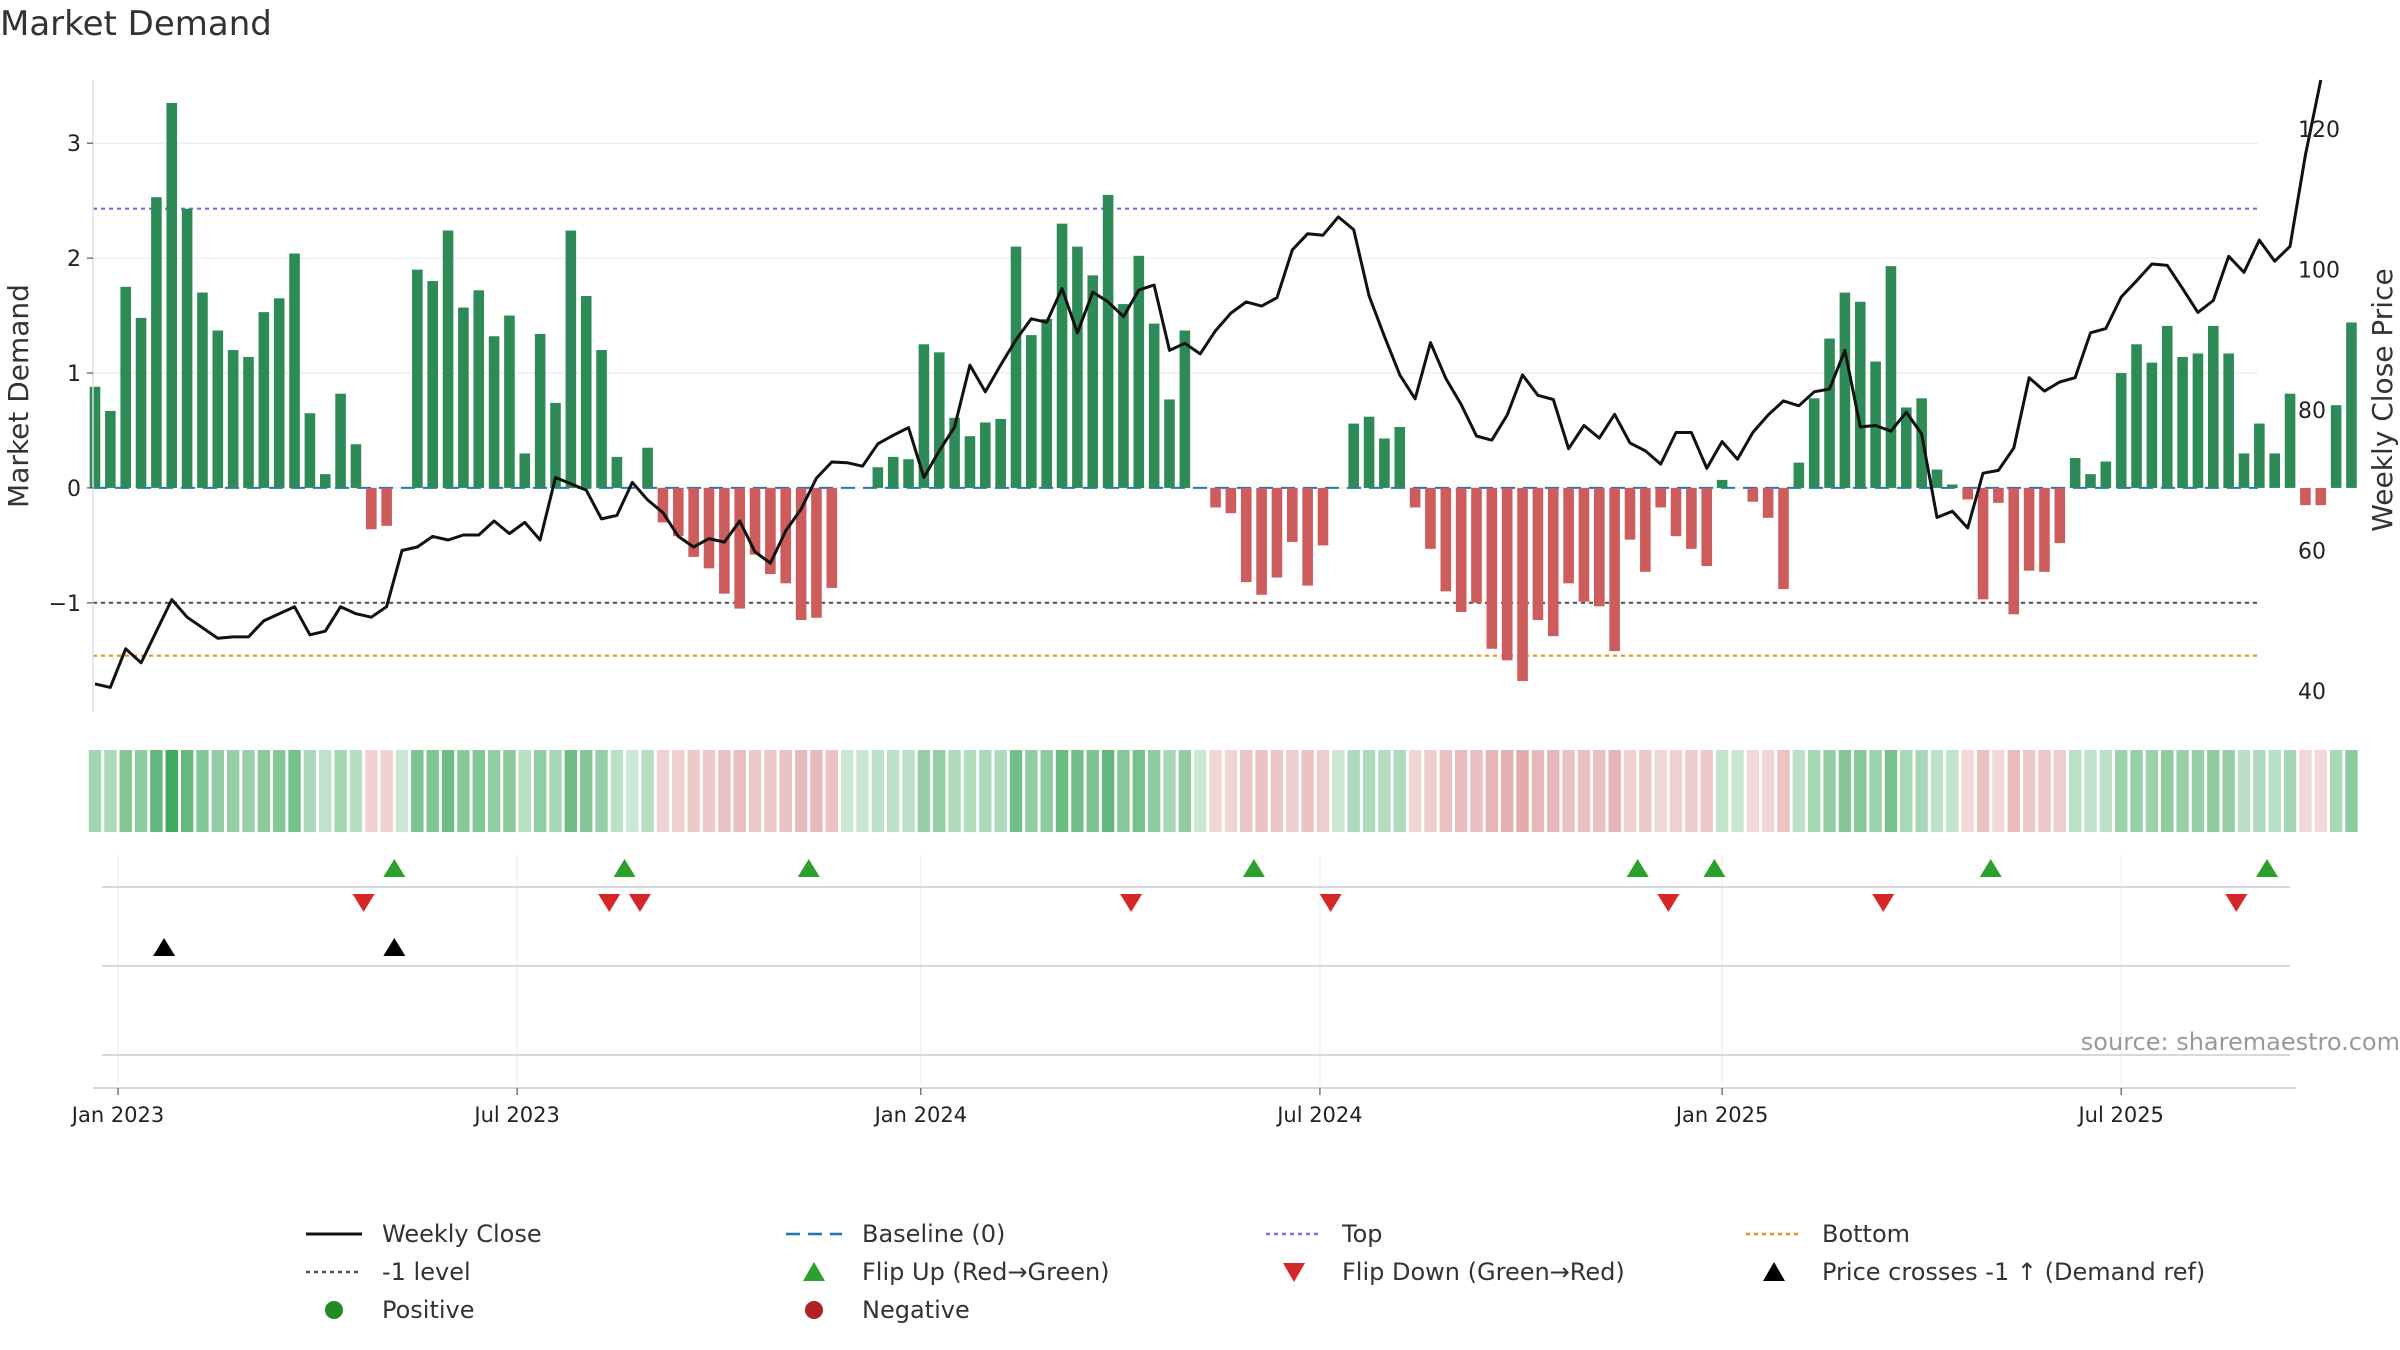 Image resolution: width=2400 pixels, height=1350 pixels. Describe the element at coordinates (1825, 1234) in the screenshot. I see `legend-item: Bottom` at that location.